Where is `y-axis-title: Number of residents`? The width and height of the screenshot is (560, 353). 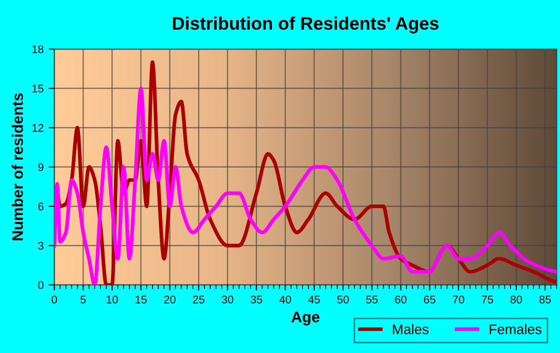 y-axis-title: Number of residents is located at coordinates (17, 166).